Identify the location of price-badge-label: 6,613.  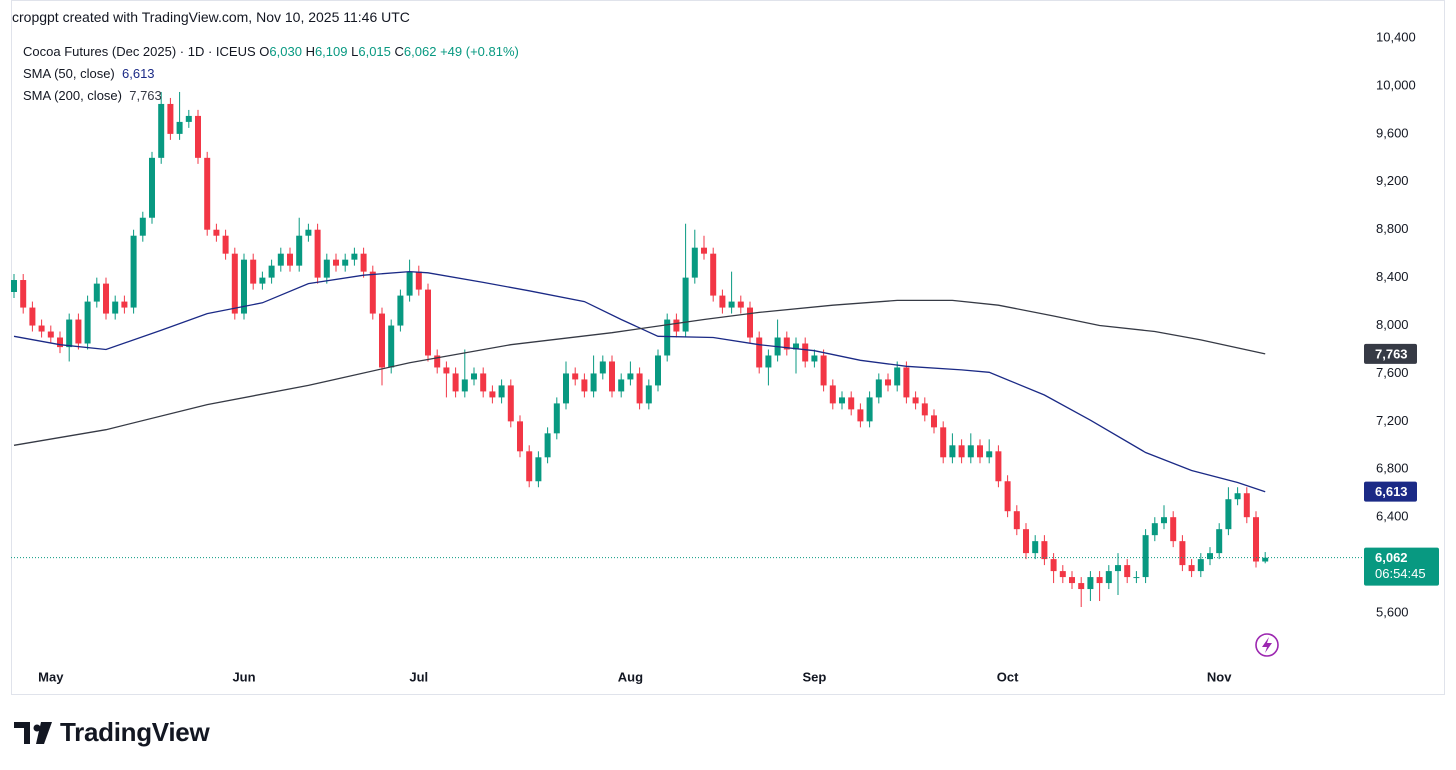
(1391, 491).